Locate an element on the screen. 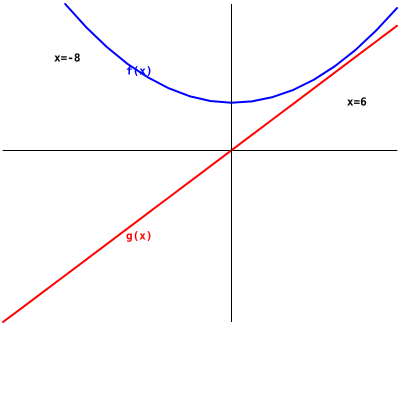 The height and width of the screenshot is (400, 400). annotation: g(x) is located at coordinates (139, 236).